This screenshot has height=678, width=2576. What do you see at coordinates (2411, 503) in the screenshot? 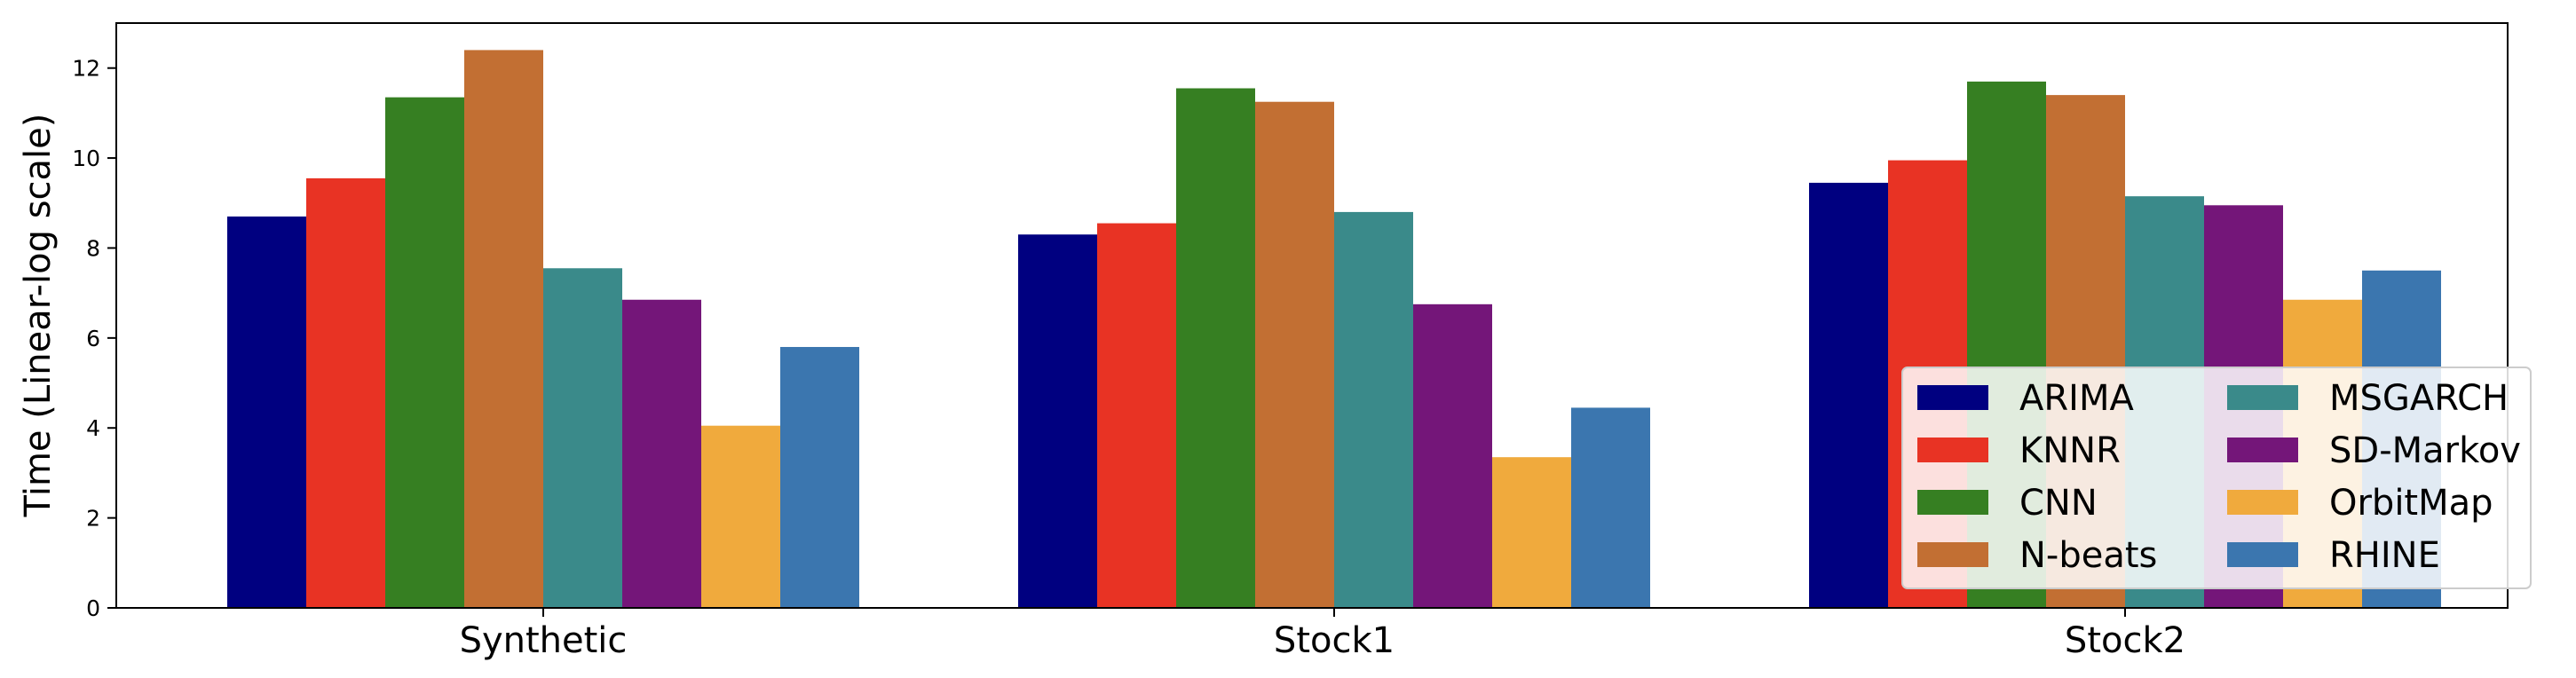
I see `legend-label-orbitmap: OrbitMap` at bounding box center [2411, 503].